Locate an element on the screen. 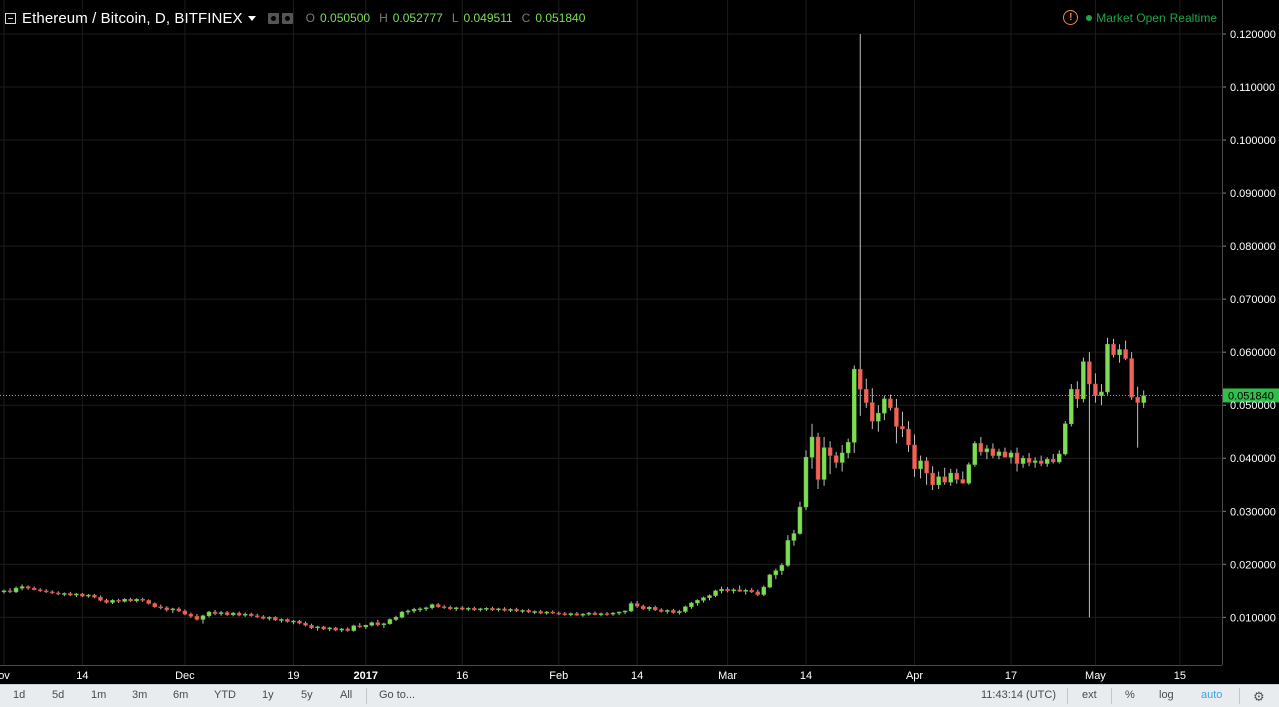  symbol-dropdown-icon is located at coordinates (251, 18).